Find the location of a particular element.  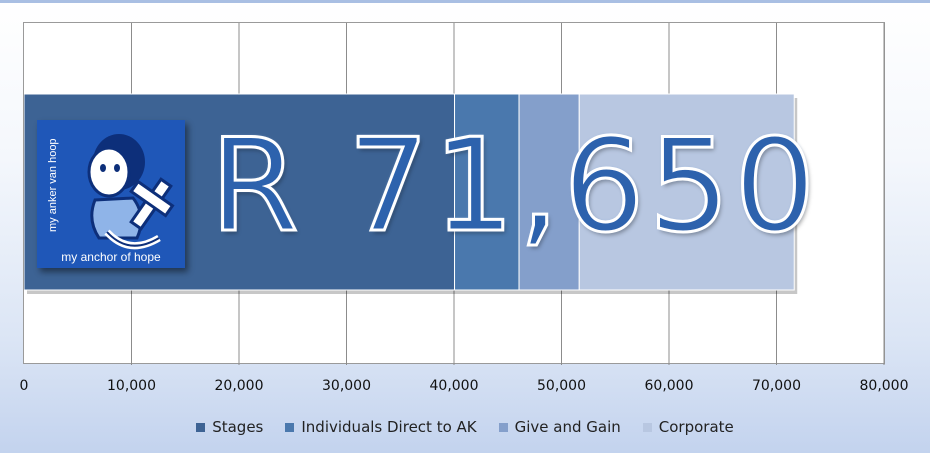

bar-segment-give-and-gain is located at coordinates (549, 192).